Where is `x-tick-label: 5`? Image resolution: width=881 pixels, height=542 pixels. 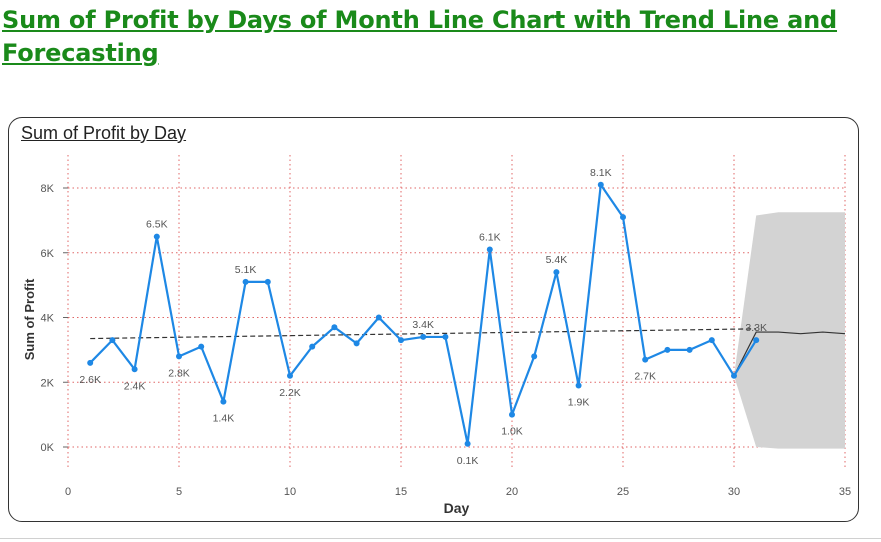
x-tick-label: 5 is located at coordinates (179, 492).